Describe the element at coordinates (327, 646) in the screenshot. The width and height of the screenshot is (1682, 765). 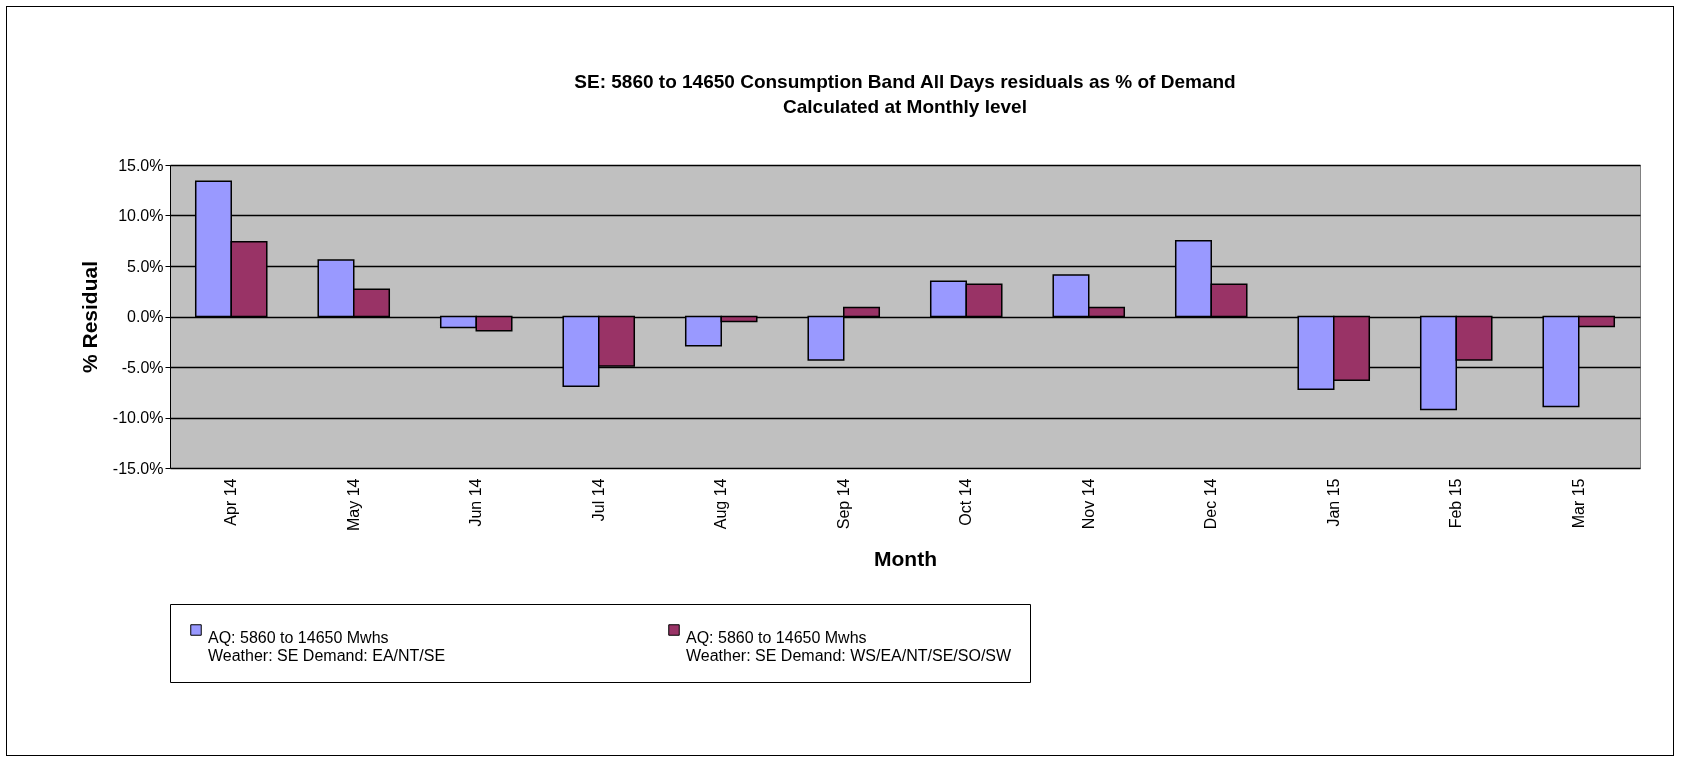
I see `legend-label: AQ: 5860 to 14650 Mwhs Weather: SE Demand: EA/NT/SE` at that location.